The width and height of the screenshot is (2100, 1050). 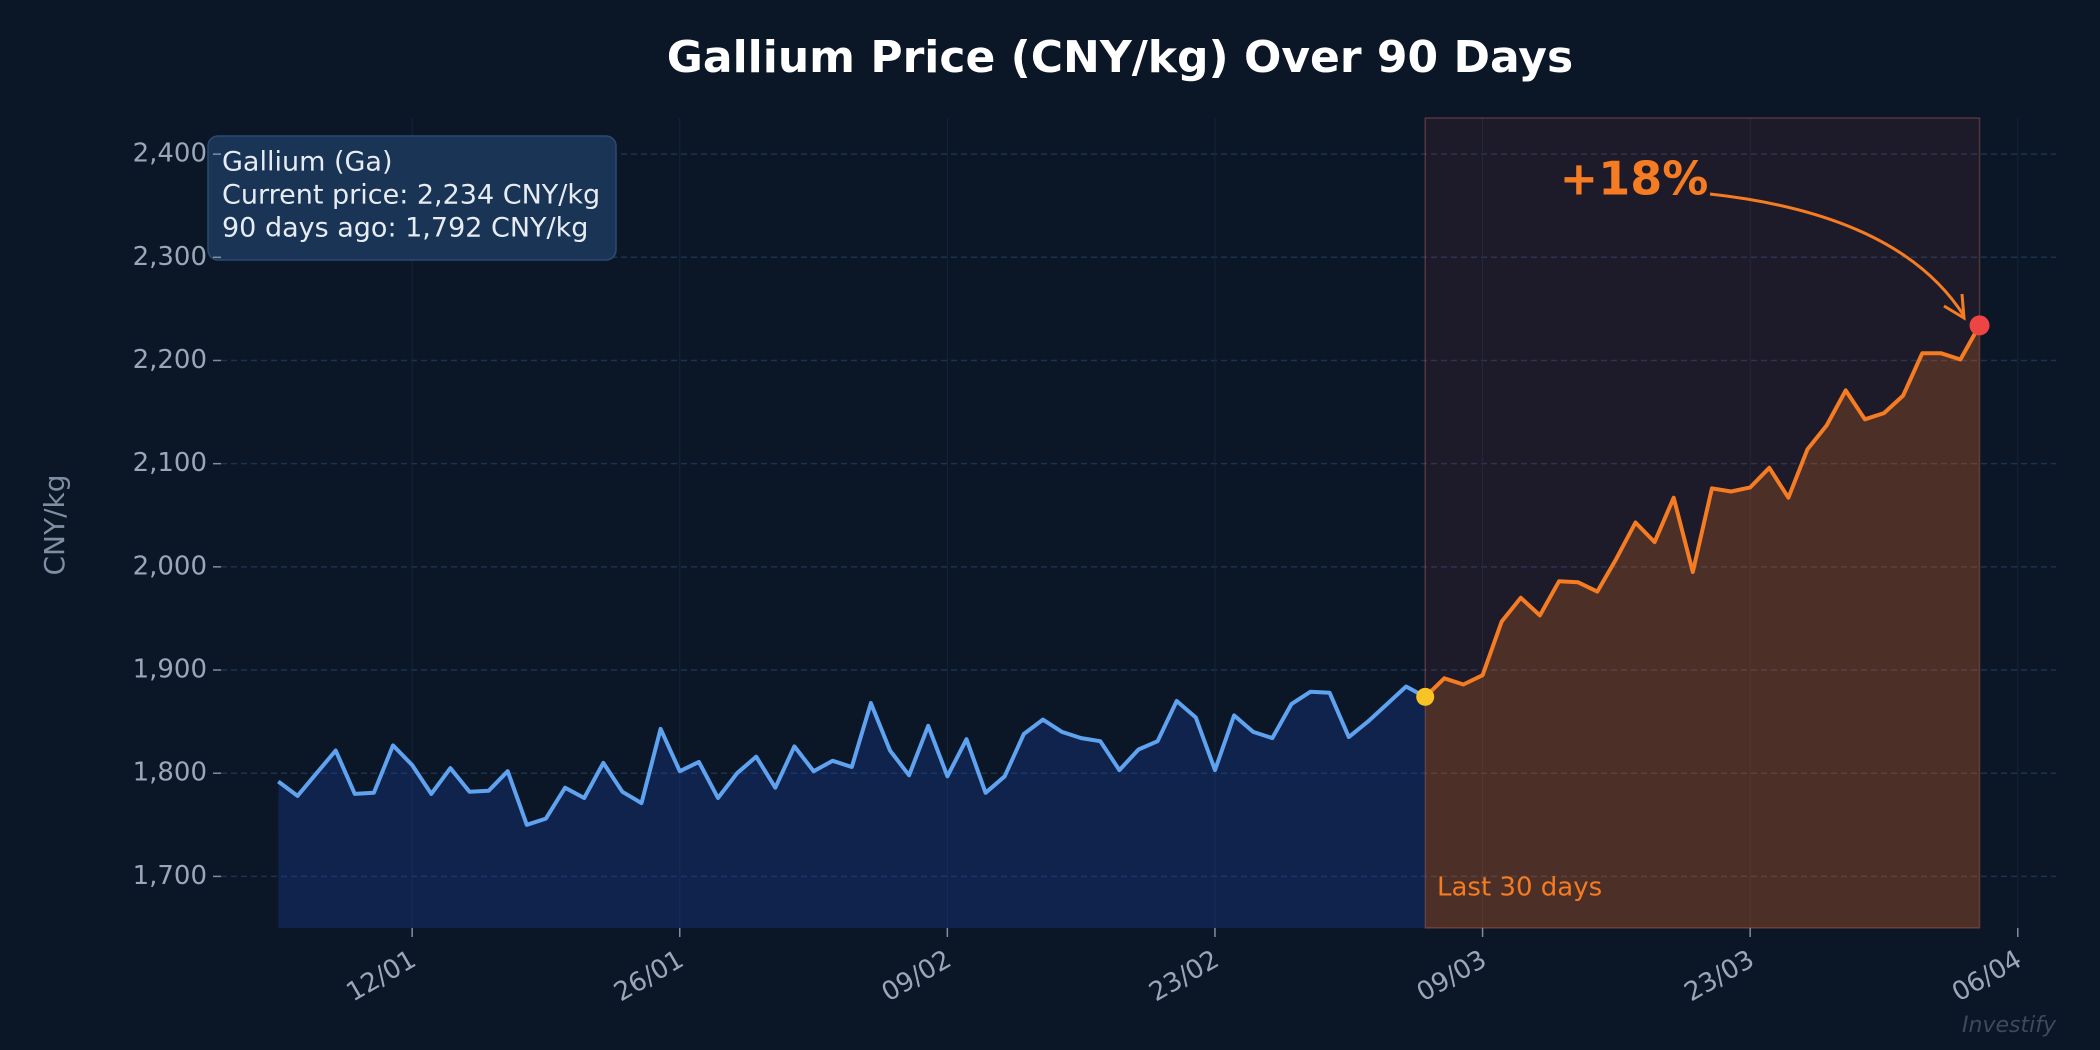 What do you see at coordinates (1979, 325) in the screenshot?
I see `end-marker` at bounding box center [1979, 325].